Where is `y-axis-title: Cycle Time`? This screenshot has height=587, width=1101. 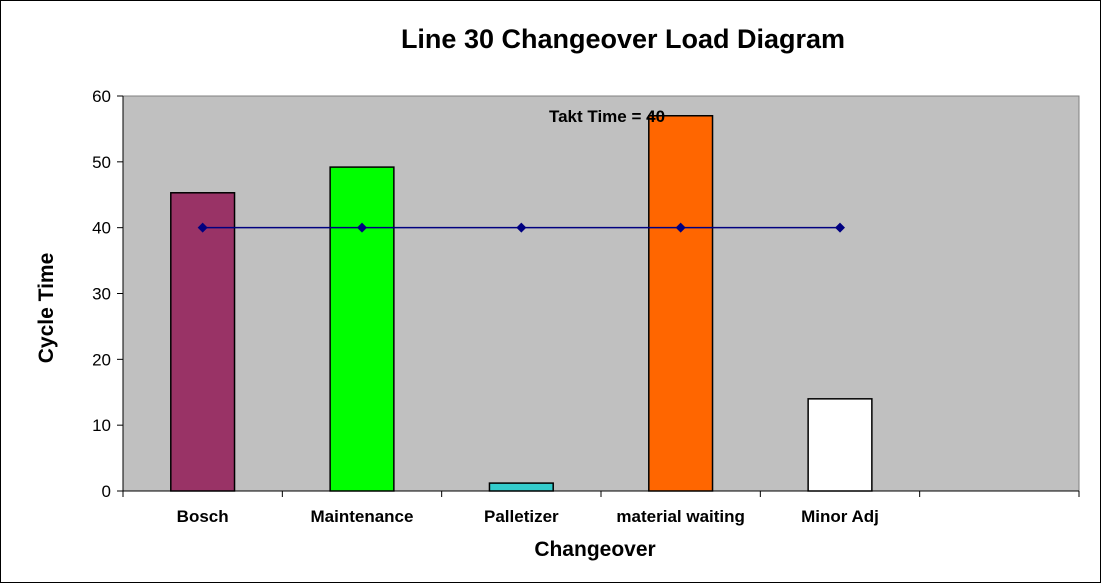 y-axis-title: Cycle Time is located at coordinates (46, 308).